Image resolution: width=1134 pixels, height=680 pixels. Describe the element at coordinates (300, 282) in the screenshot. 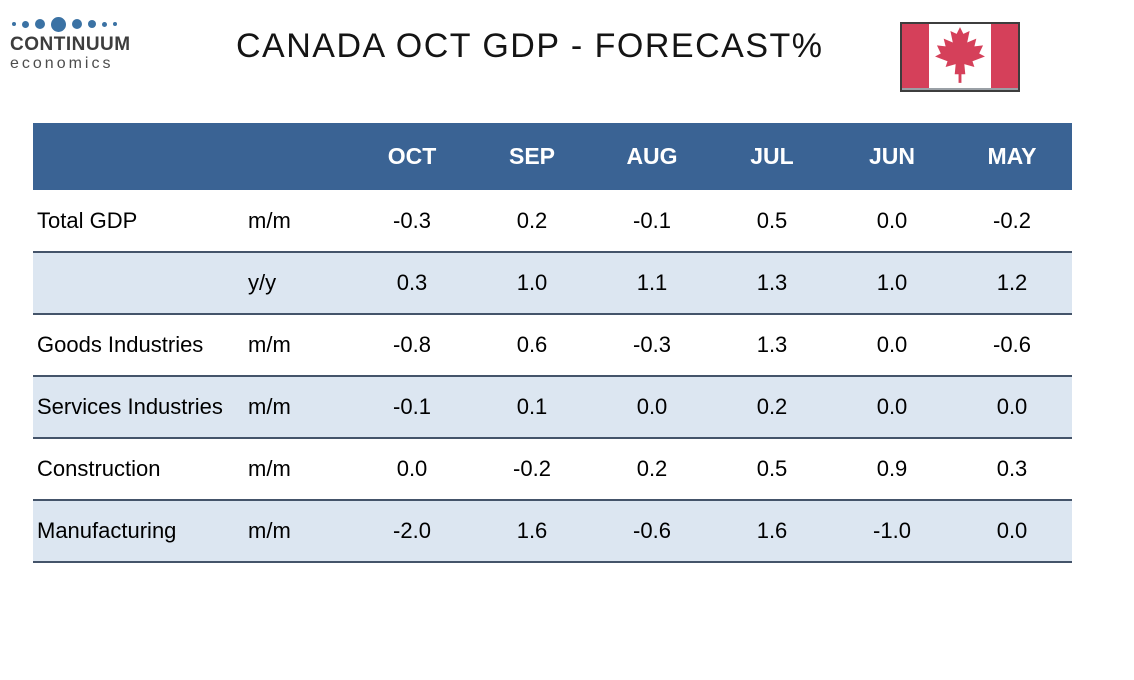

I see `row-measure: y/y` at that location.